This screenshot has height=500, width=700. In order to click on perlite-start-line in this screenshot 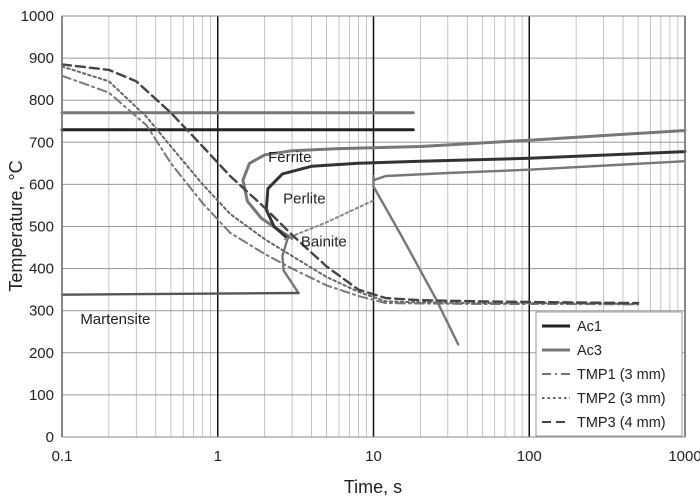, I will do `click(529, 171)`.